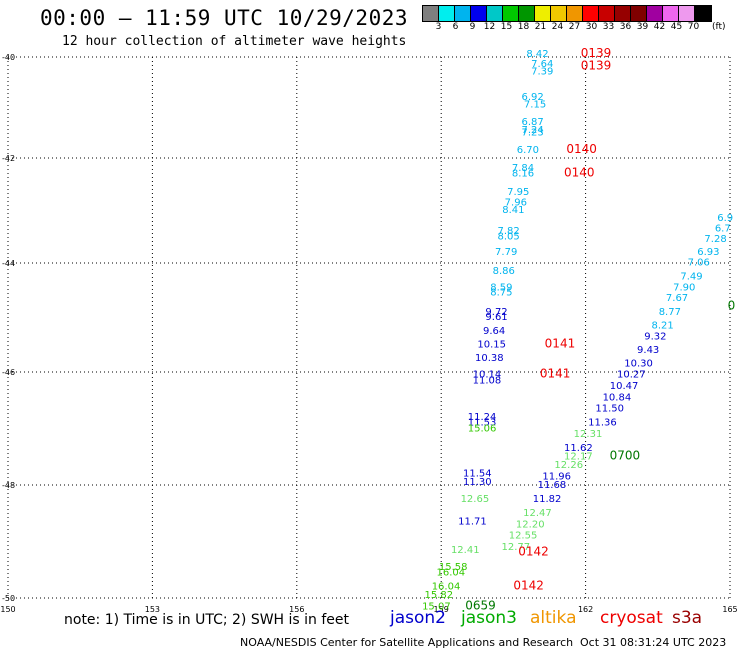 The height and width of the screenshot is (650, 740). I want to click on wave-height-label: 12.20, so click(530, 524).